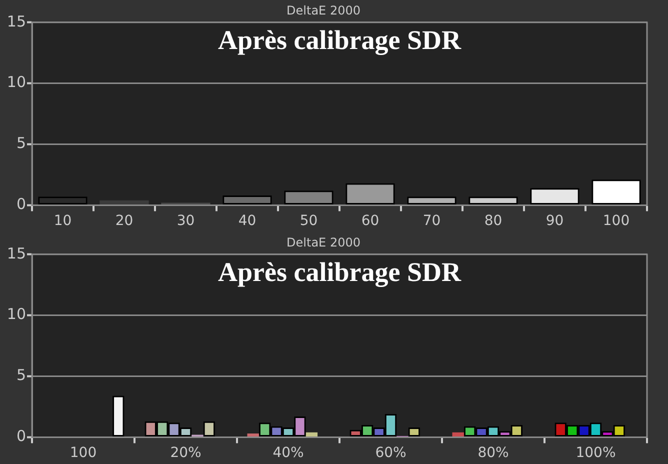 The width and height of the screenshot is (668, 464). I want to click on x-tick-label: 90, so click(555, 221).